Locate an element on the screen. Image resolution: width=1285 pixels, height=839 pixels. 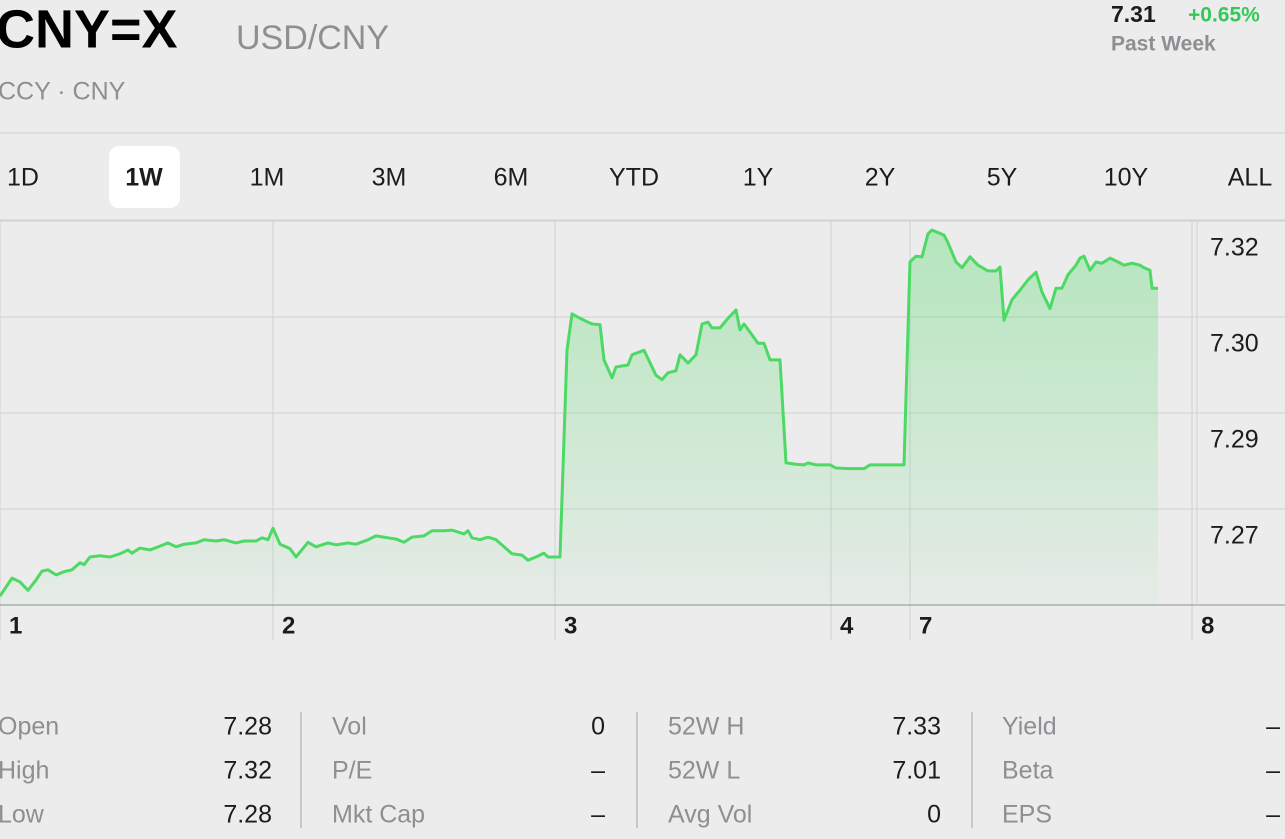
x-tick-label: 8 is located at coordinates (1207, 625).